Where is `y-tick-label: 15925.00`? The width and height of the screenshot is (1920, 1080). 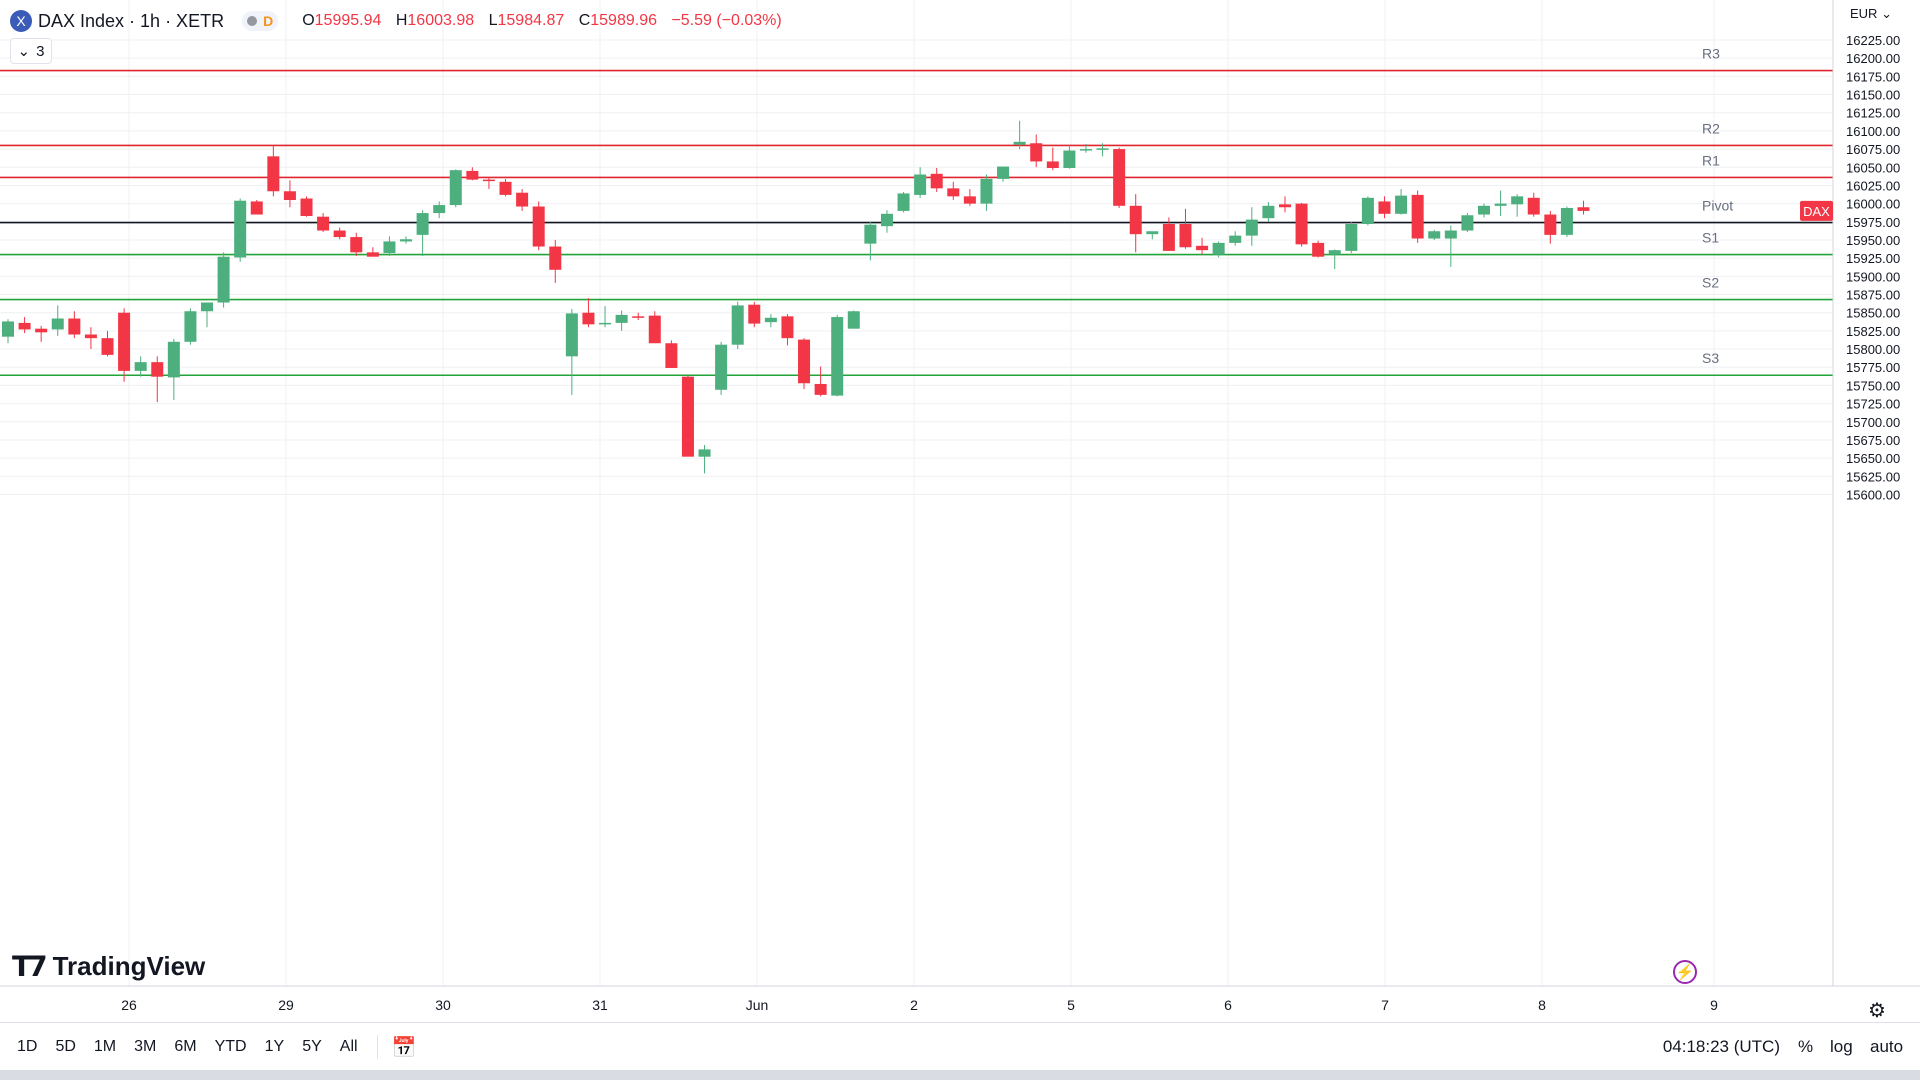
y-tick-label: 15925.00 is located at coordinates (1873, 258).